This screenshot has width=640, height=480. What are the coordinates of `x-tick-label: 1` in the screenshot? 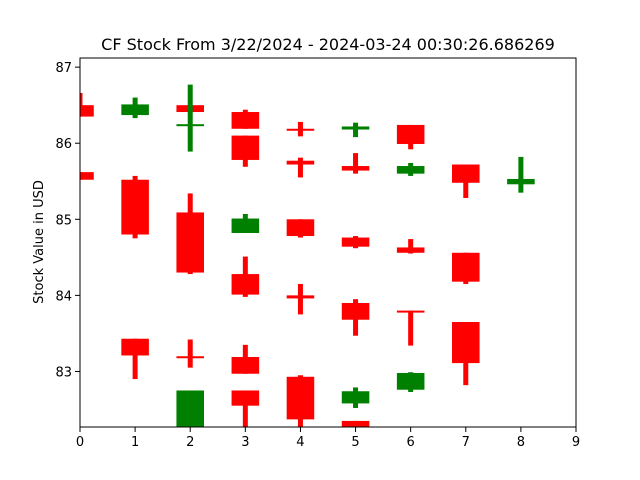 It's located at (135, 442).